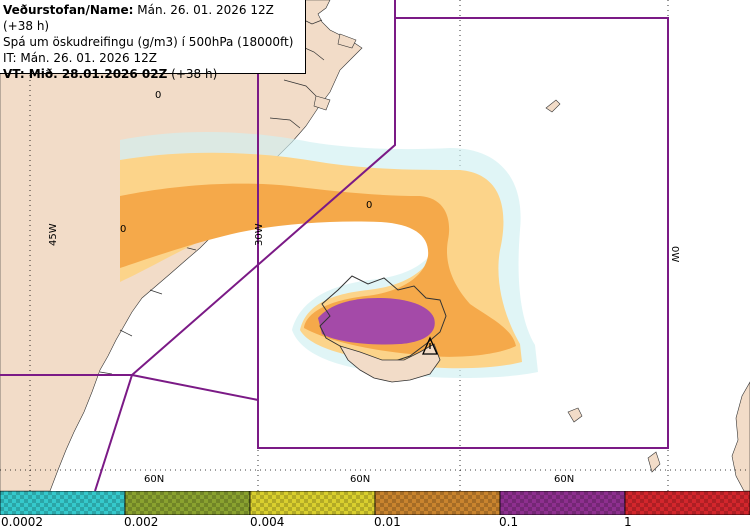 The width and height of the screenshot is (750, 532). I want to click on latitude-label-60n-east: 60N, so click(564, 479).